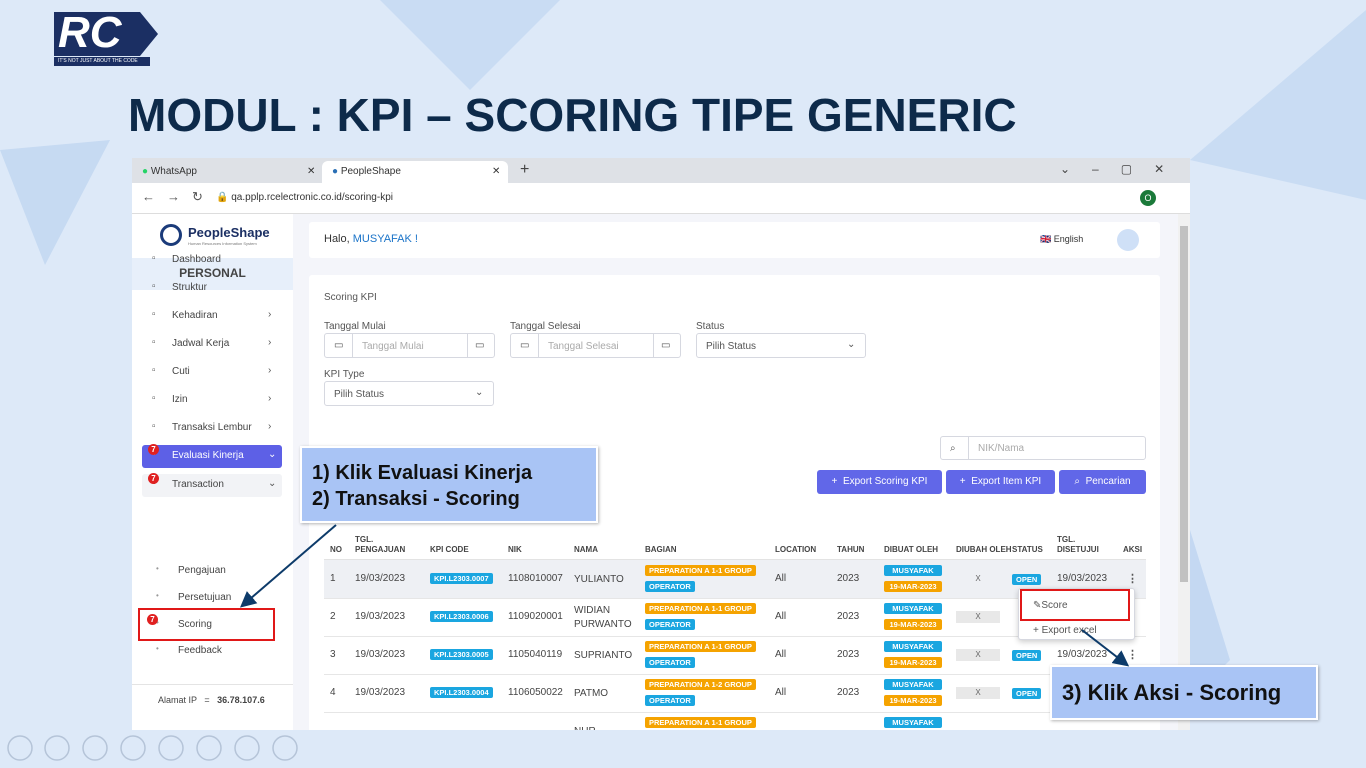  Describe the element at coordinates (212, 372) in the screenshot. I see `menu-item: Cuti ▫ ›` at that location.